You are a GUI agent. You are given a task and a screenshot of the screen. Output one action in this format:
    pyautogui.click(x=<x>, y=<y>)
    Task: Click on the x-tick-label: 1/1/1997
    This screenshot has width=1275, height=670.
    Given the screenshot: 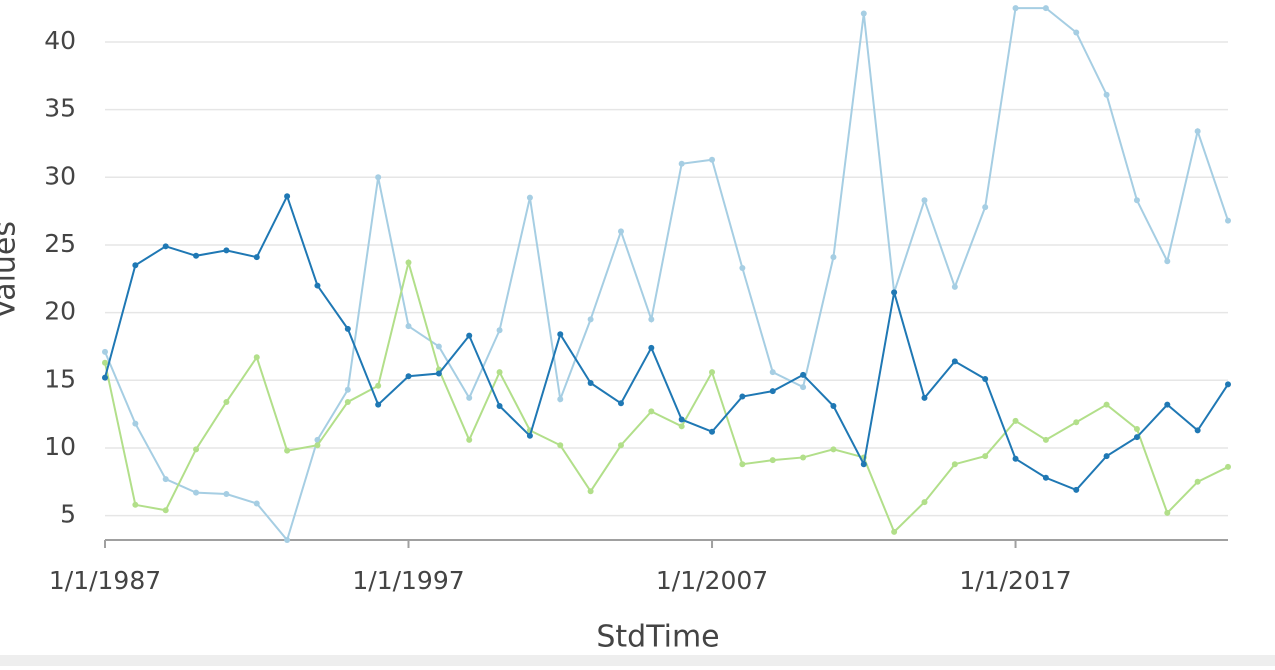 What is the action you would take?
    pyautogui.click(x=408, y=580)
    